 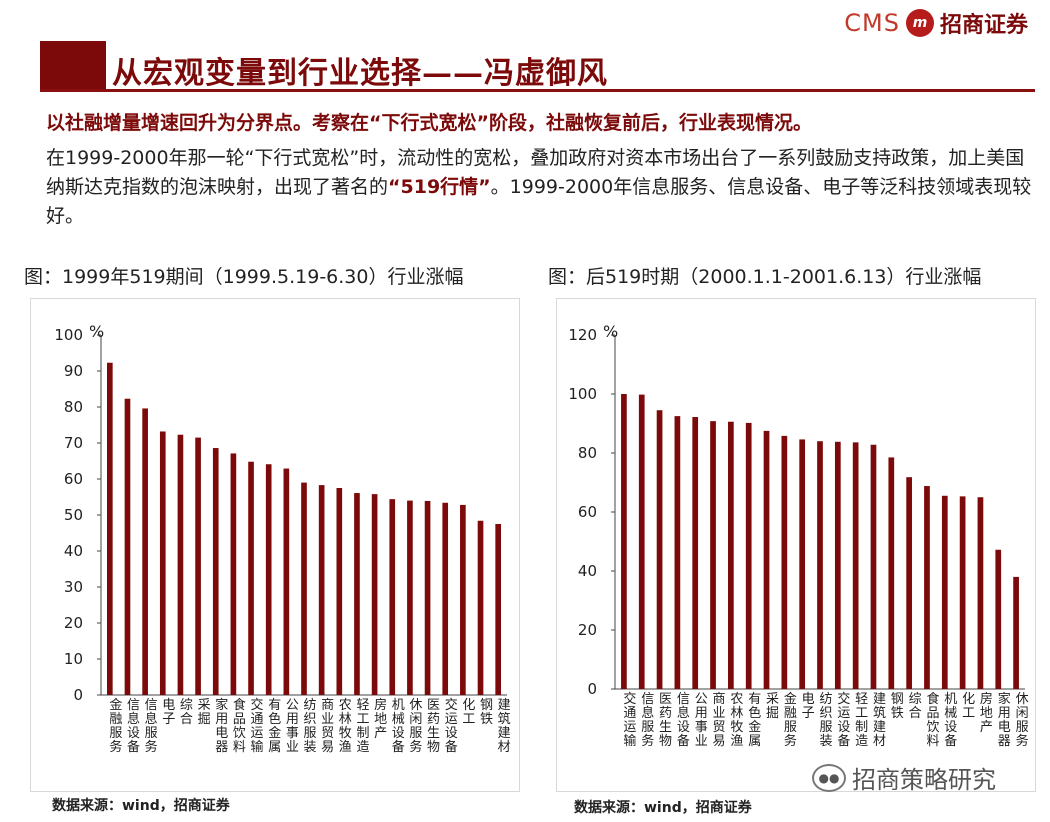 I want to click on x-category-label: 医药生物, so click(x=665, y=720).